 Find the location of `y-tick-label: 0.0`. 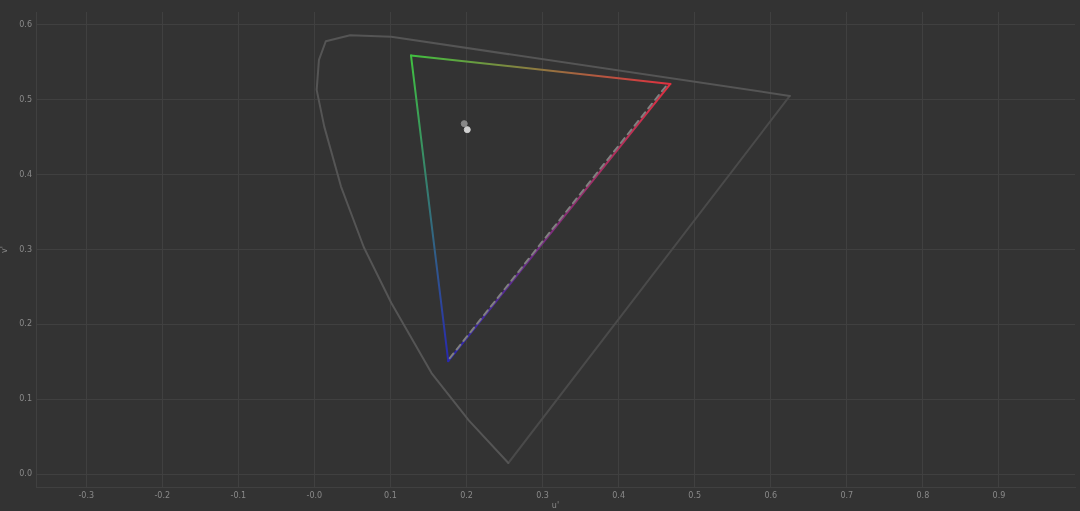

y-tick-label: 0.0 is located at coordinates (25, 474).